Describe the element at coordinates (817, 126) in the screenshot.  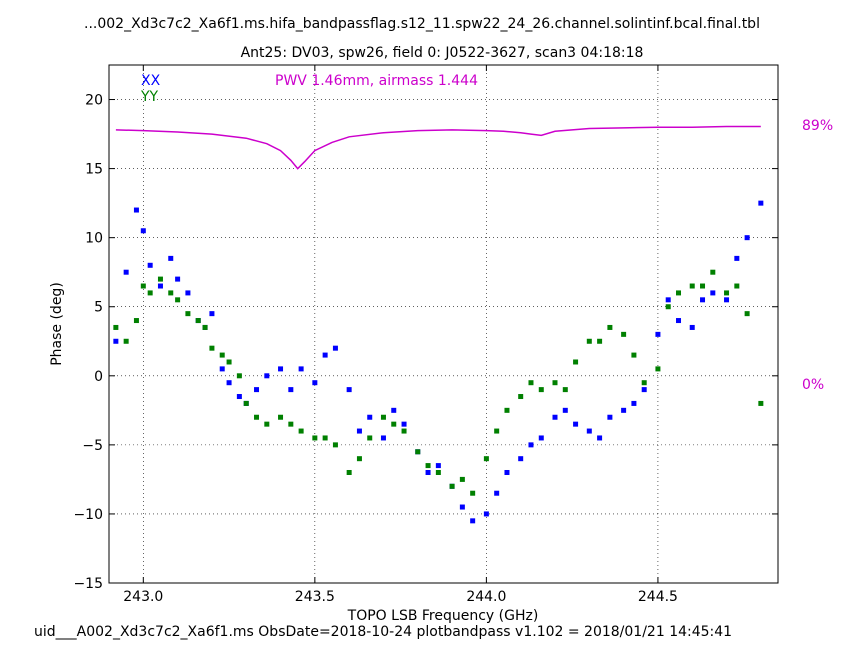
I see `right-axis-label-89: 89%` at that location.